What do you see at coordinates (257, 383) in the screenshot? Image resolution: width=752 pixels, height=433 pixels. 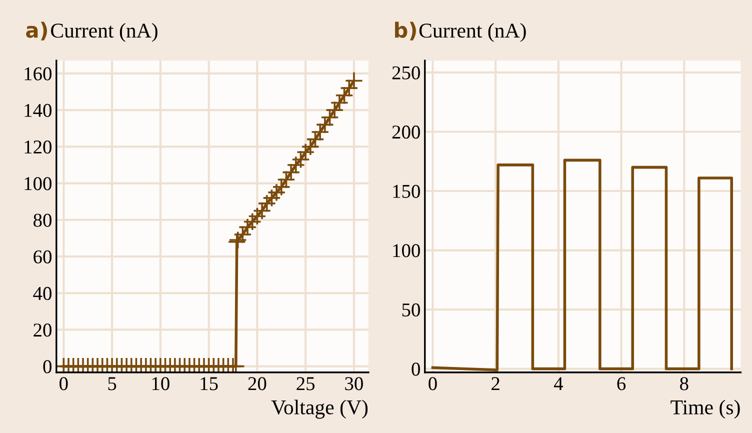 I see `x-tick-label: 20` at bounding box center [257, 383].